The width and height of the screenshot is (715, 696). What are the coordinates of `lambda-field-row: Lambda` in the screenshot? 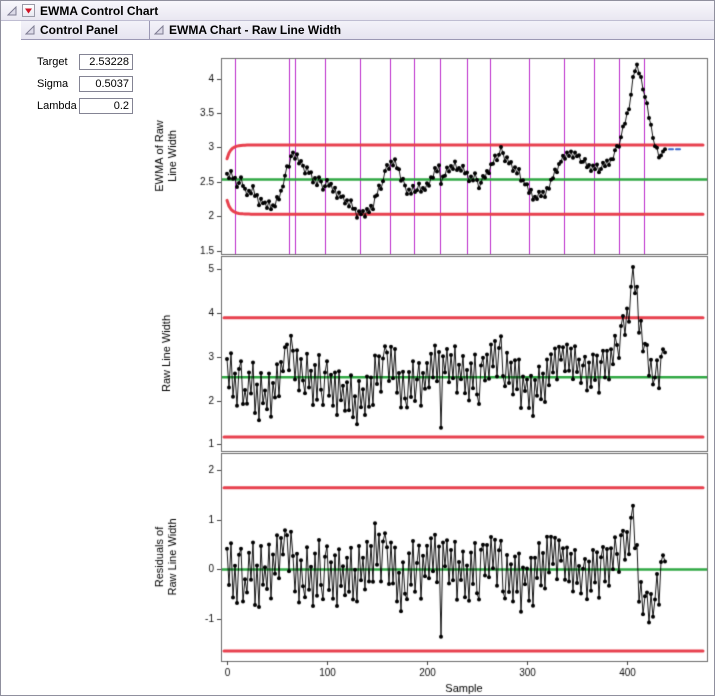 It's located at (92, 106).